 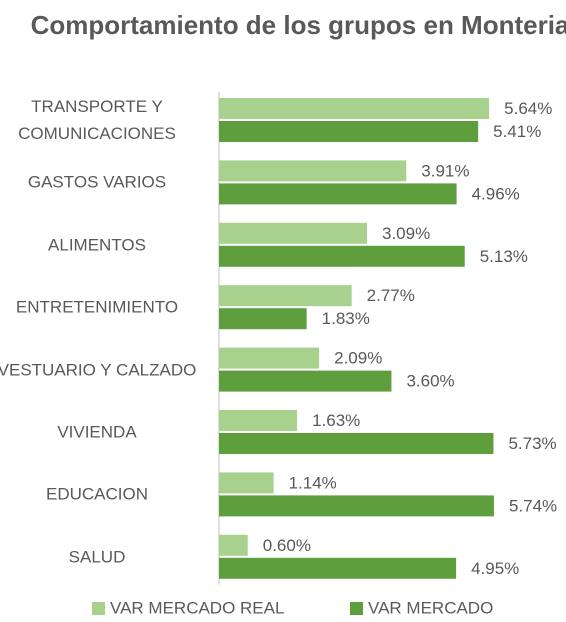 What do you see at coordinates (97, 120) in the screenshot?
I see `y-tick-label: TRANSPORTE Y COMUNICACIONES` at bounding box center [97, 120].